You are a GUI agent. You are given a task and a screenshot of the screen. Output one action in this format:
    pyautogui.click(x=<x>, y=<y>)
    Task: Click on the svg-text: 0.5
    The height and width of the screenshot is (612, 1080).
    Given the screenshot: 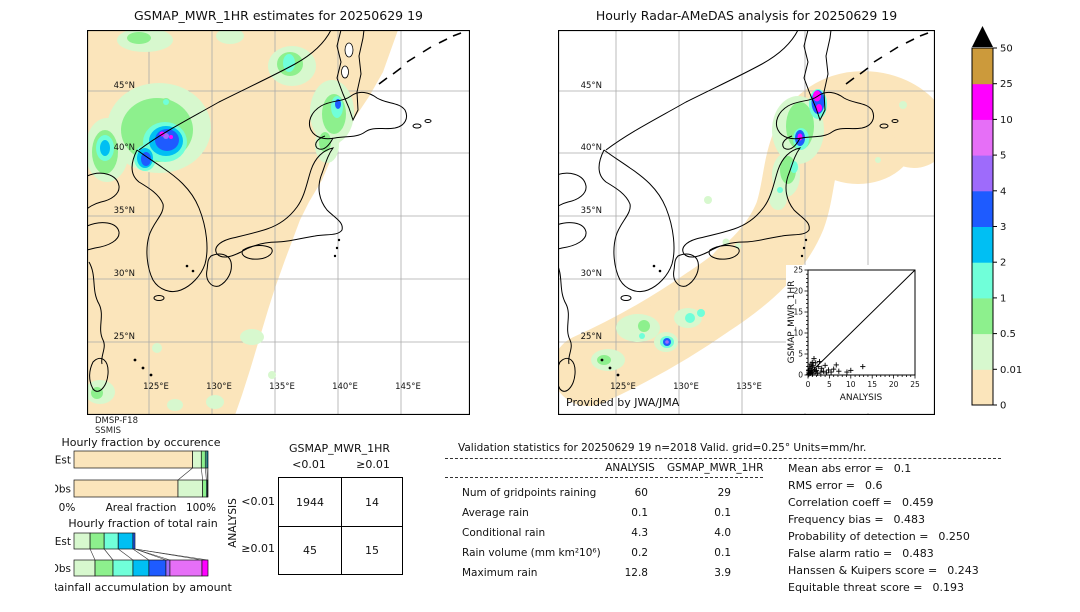 What is the action you would take?
    pyautogui.click(x=1008, y=334)
    